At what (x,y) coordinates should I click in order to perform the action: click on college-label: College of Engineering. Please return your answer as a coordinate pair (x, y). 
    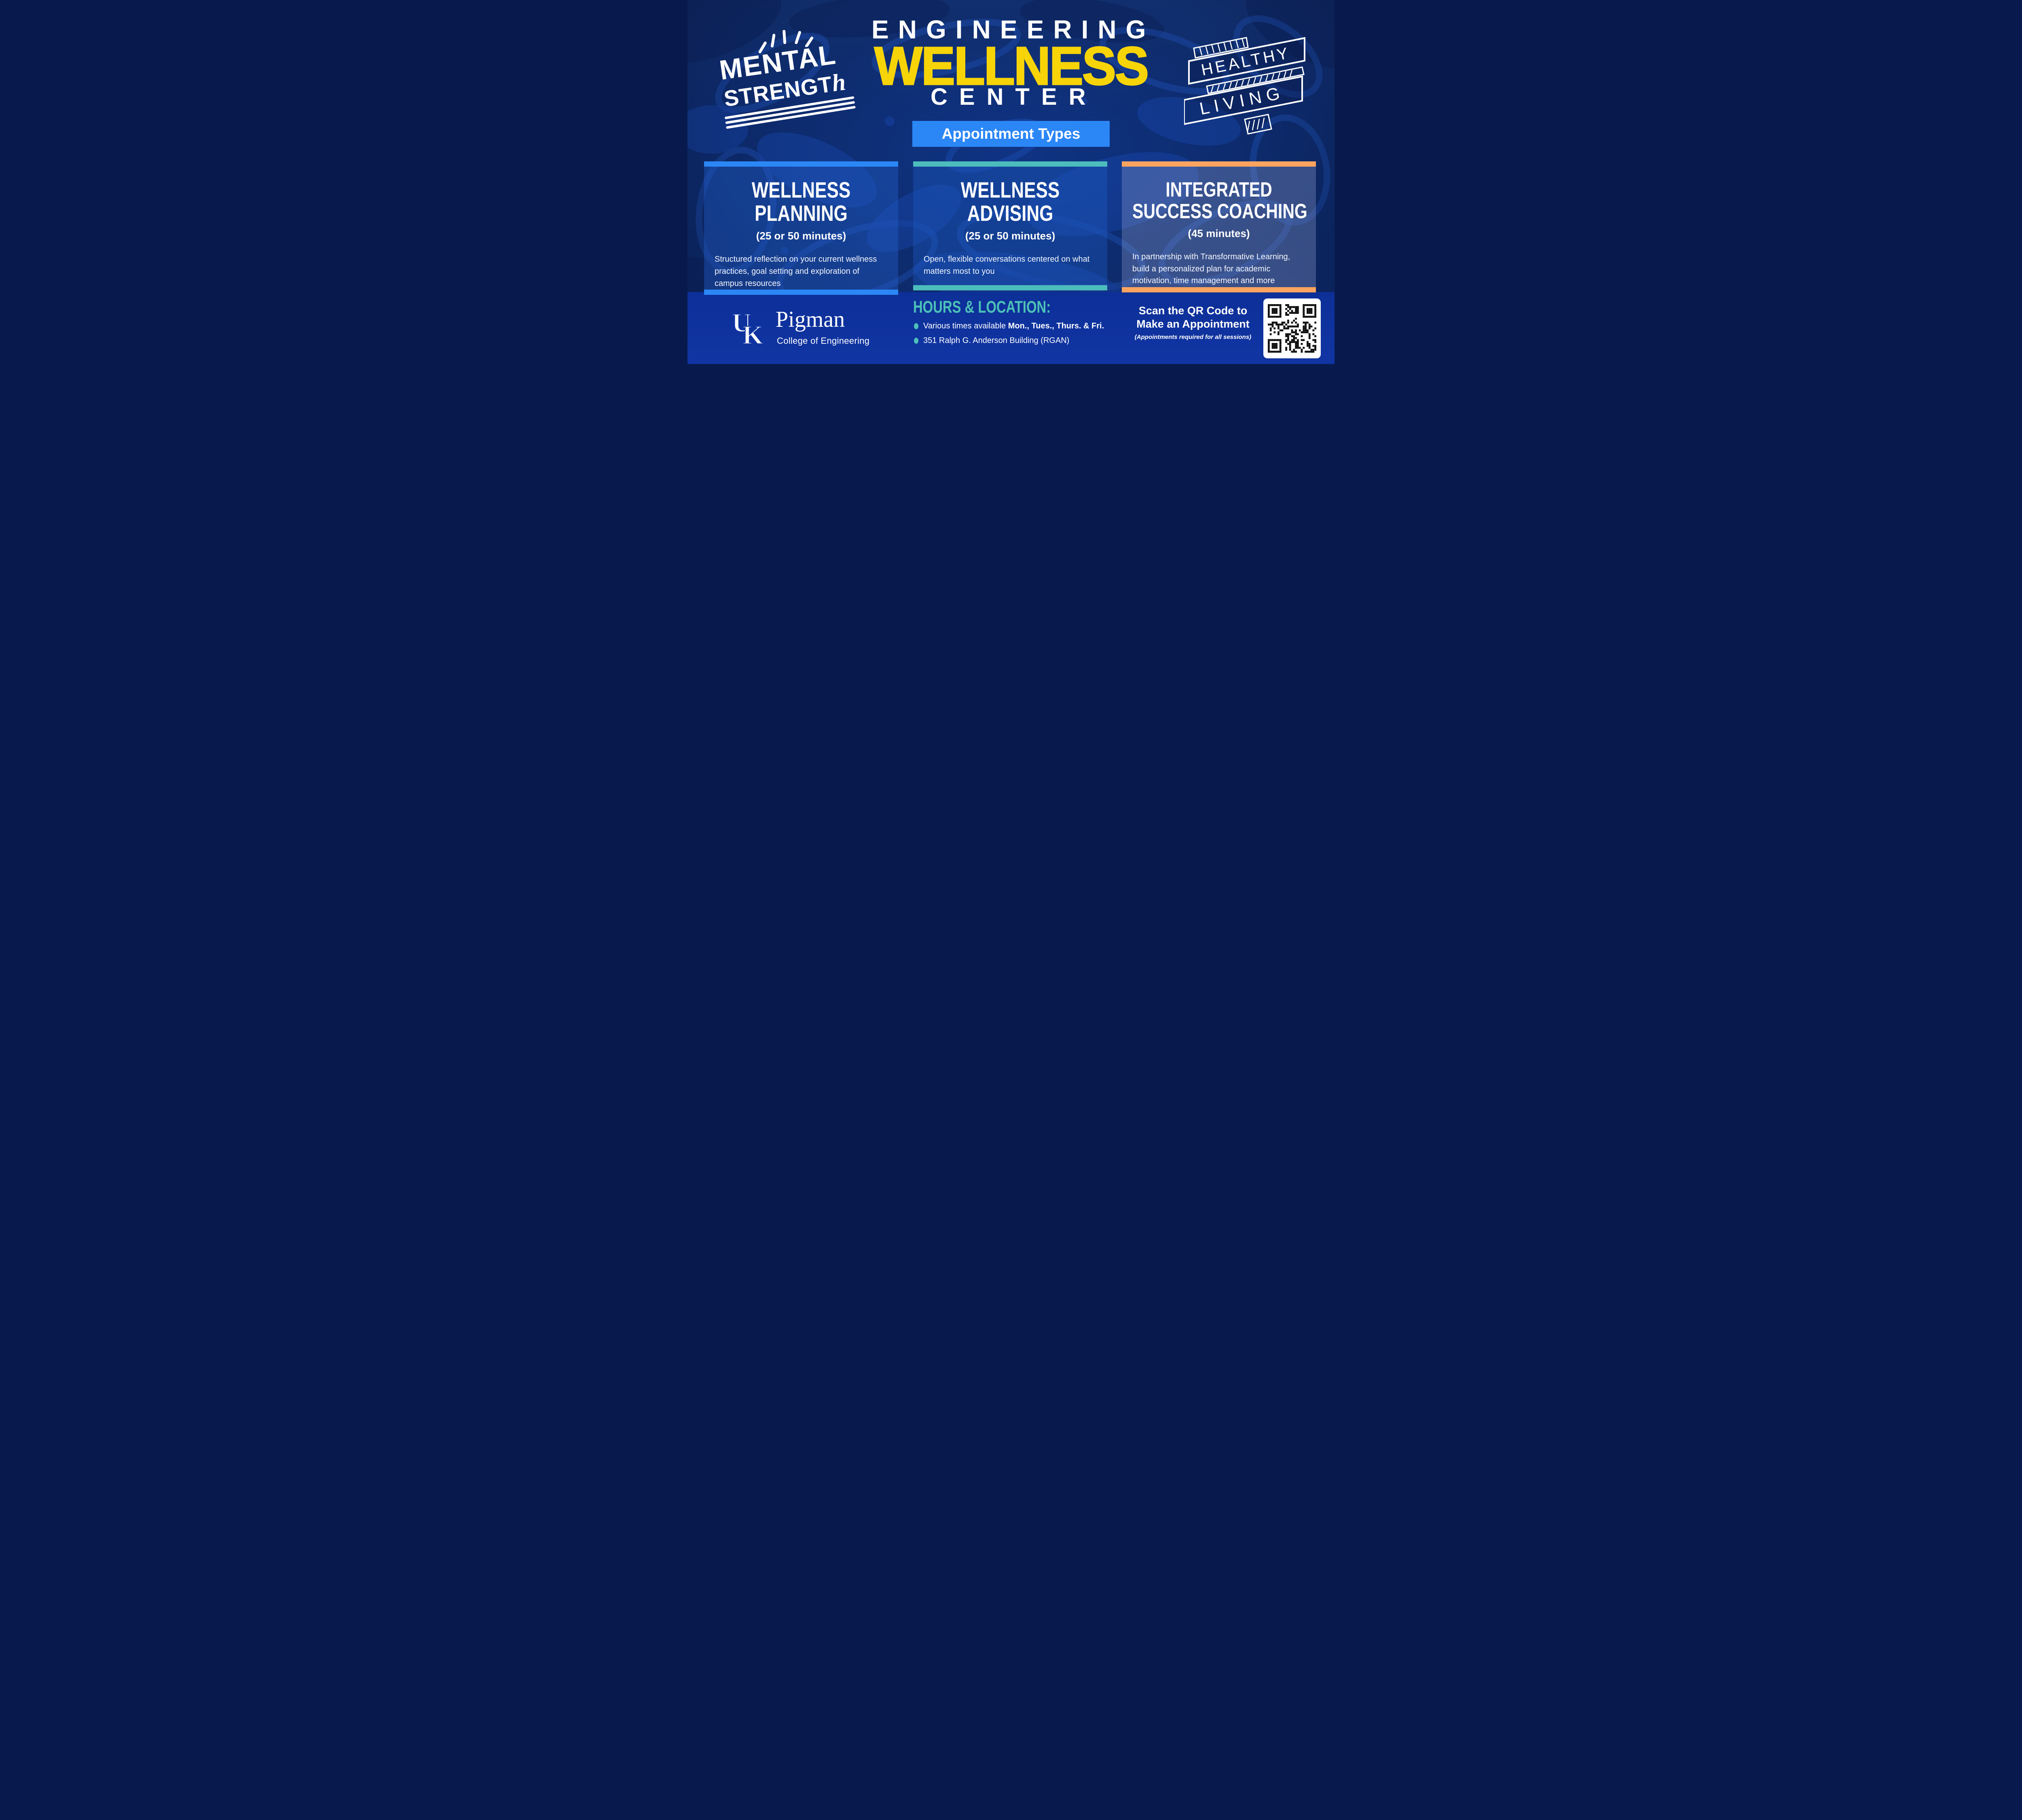
    Looking at the image, I should click on (823, 341).